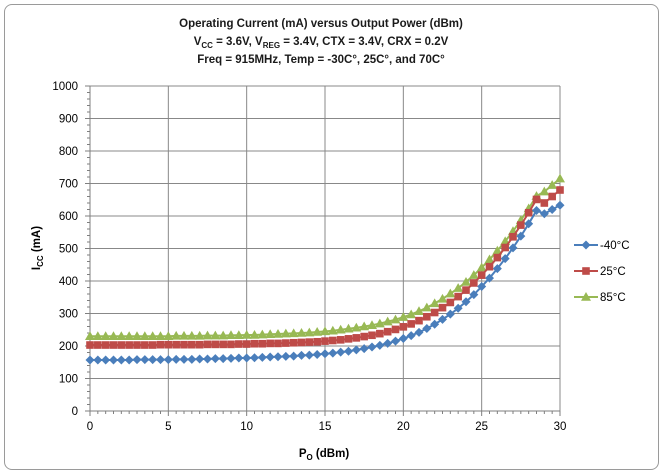 The height and width of the screenshot is (476, 665). I want to click on legend-item: -40°C, so click(602, 246).